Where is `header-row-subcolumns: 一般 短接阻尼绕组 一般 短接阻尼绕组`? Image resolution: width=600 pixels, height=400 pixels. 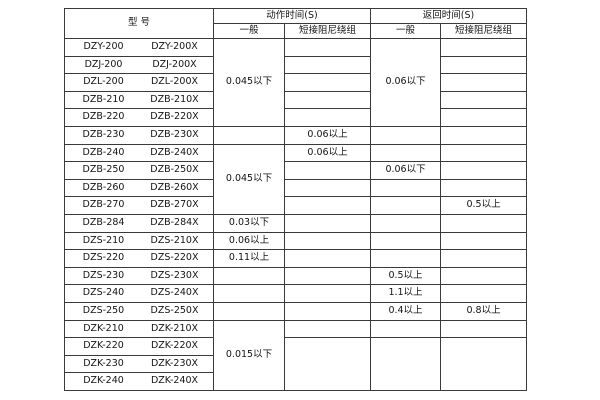
header-row-subcolumns: 一般 短接阻尼绕组 一般 短接阻尼绕组 is located at coordinates (296, 31).